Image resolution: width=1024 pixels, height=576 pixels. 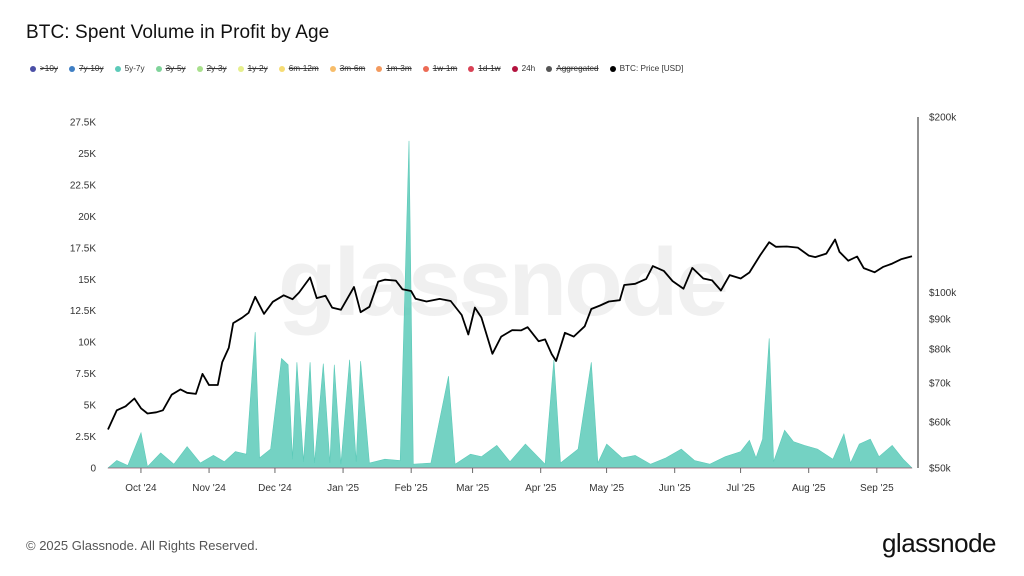 What do you see at coordinates (178, 32) in the screenshot?
I see `chart-title: BTC: Spent Volume in Profit by Age` at bounding box center [178, 32].